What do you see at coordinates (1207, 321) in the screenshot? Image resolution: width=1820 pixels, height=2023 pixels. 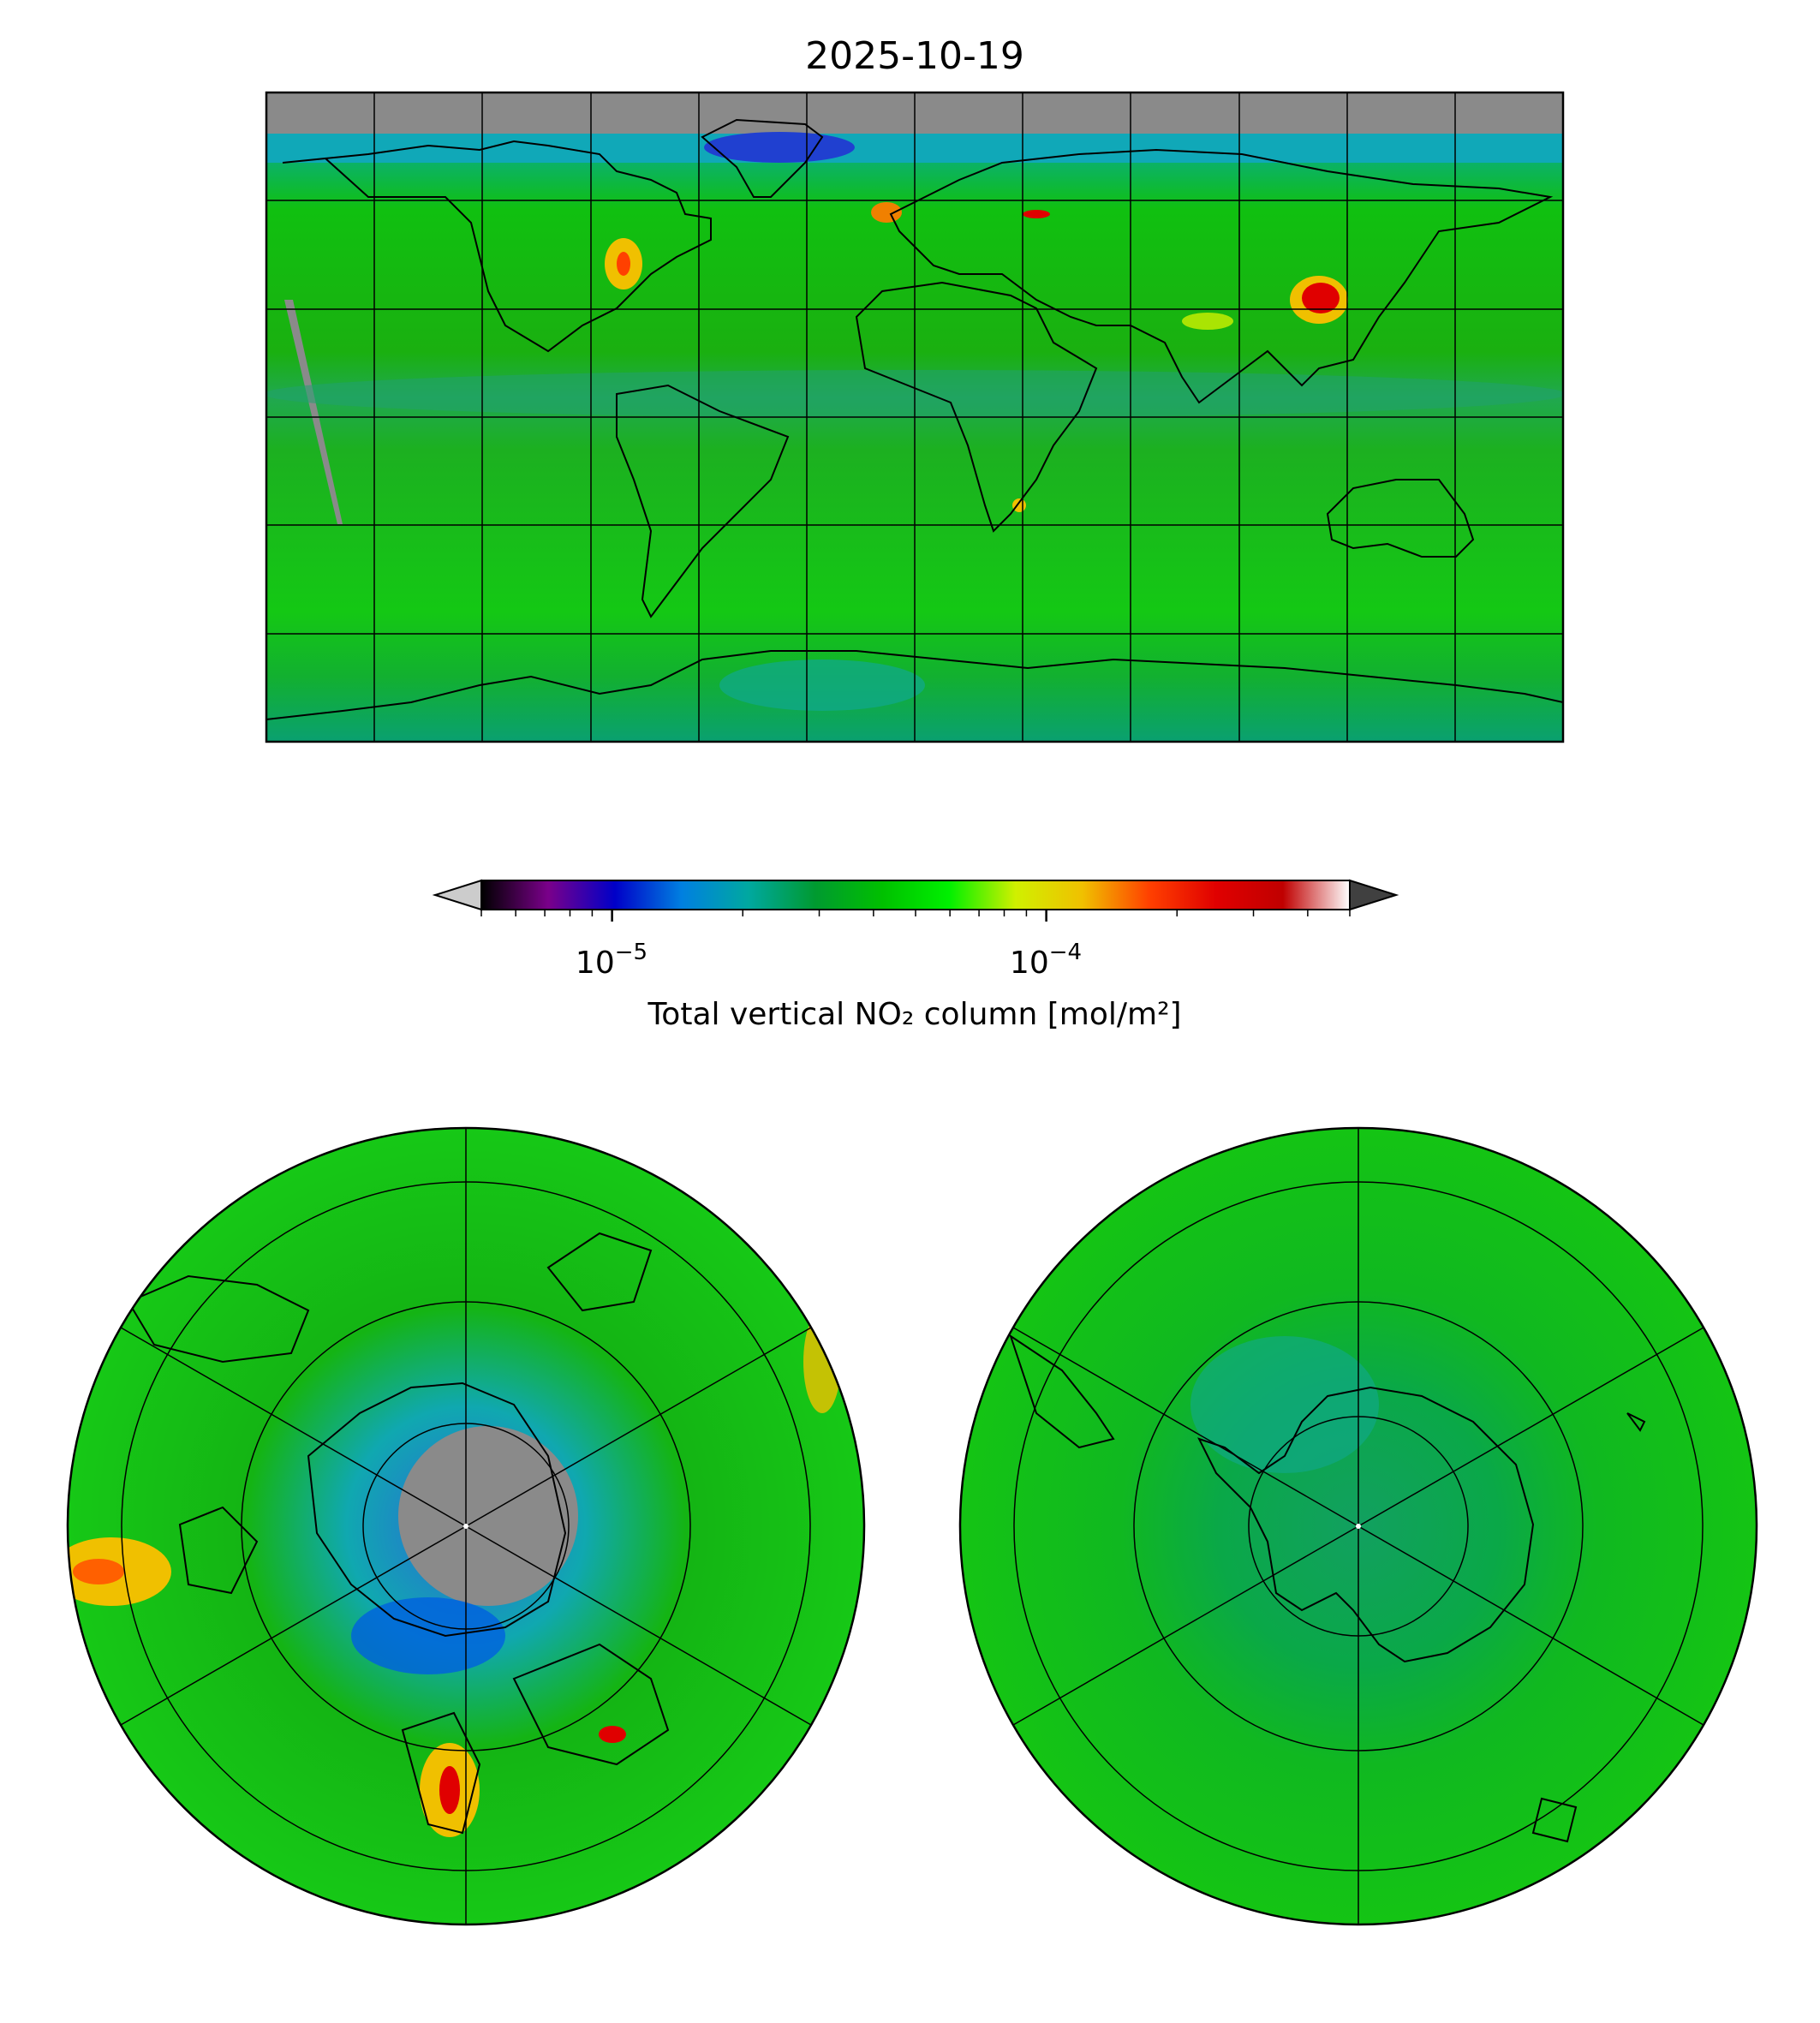 I see `global-map-hotspot-india` at bounding box center [1207, 321].